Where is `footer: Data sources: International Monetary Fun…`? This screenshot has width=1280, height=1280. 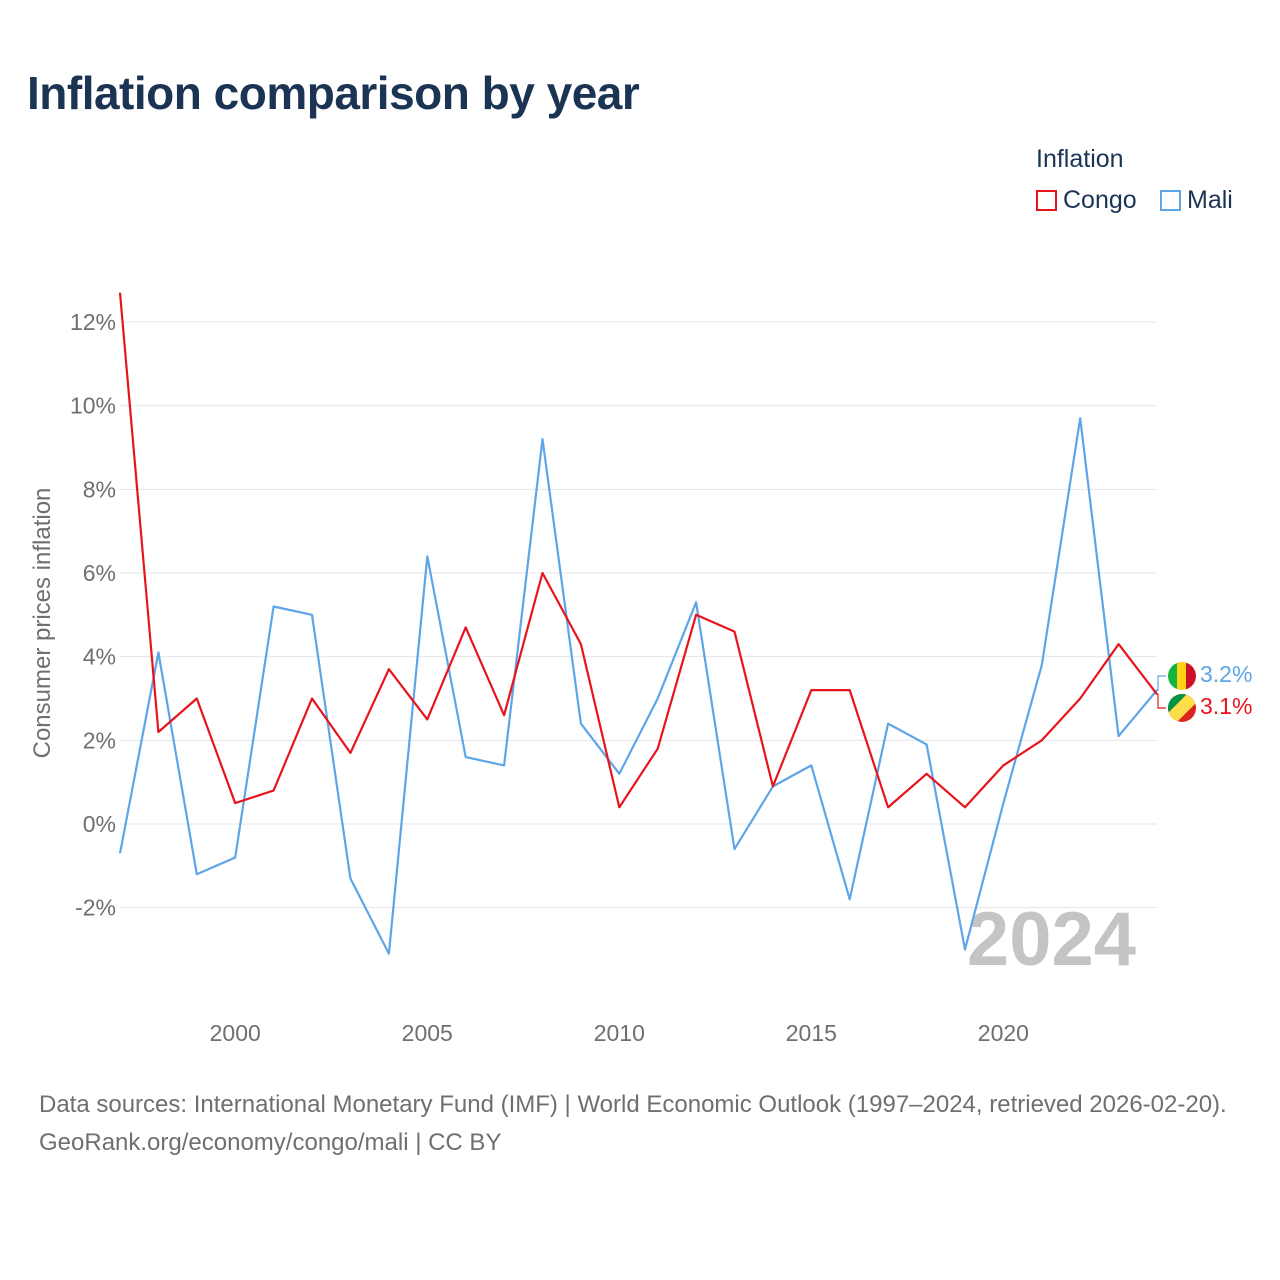
footer: Data sources: International Monetary Fun… is located at coordinates (646, 1124).